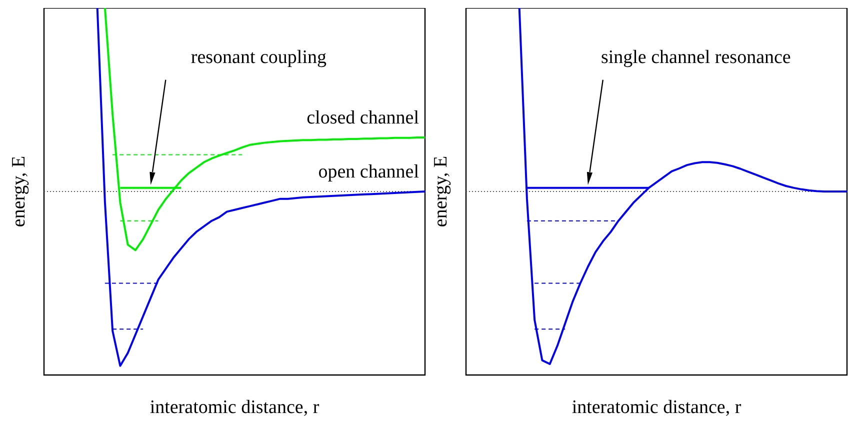  What do you see at coordinates (258, 57) in the screenshot?
I see `annotation: resonant coupling` at bounding box center [258, 57].